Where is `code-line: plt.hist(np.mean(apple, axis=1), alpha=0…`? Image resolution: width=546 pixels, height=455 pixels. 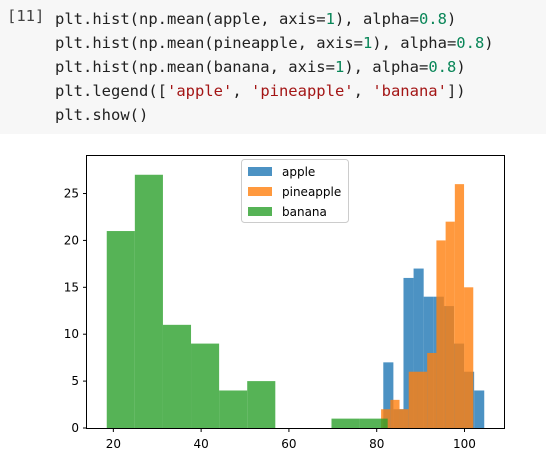
code-line: plt.hist(np.mean(apple, axis=1), alpha=0… is located at coordinates (274, 19).